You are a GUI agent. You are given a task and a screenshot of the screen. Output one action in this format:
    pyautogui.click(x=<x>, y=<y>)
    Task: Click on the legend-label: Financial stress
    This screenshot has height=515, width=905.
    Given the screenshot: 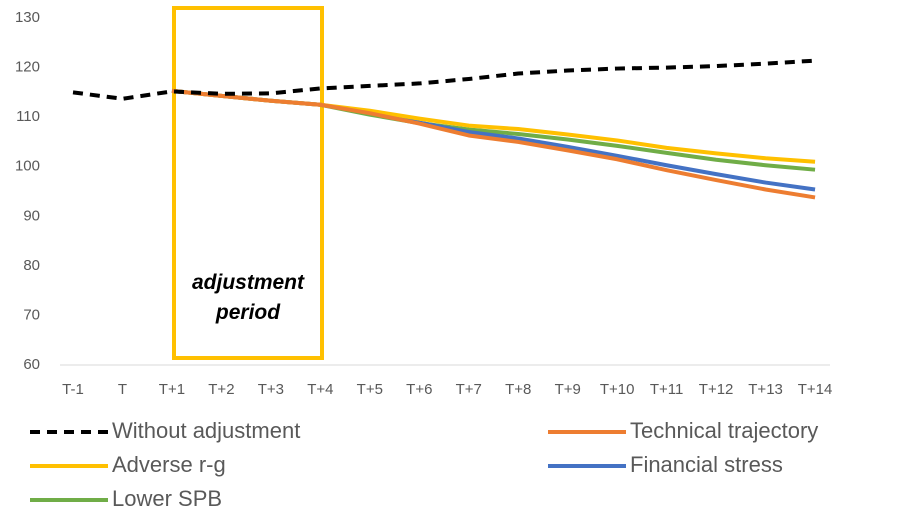 What is the action you would take?
    pyautogui.click(x=706, y=464)
    